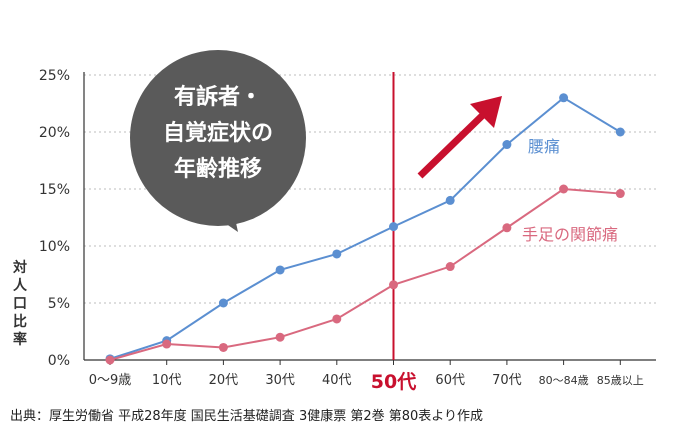 Image resolution: width=680 pixels, height=438 pixels. What do you see at coordinates (218, 169) in the screenshot?
I see `bubble-line-3: 年齢推移` at bounding box center [218, 169].